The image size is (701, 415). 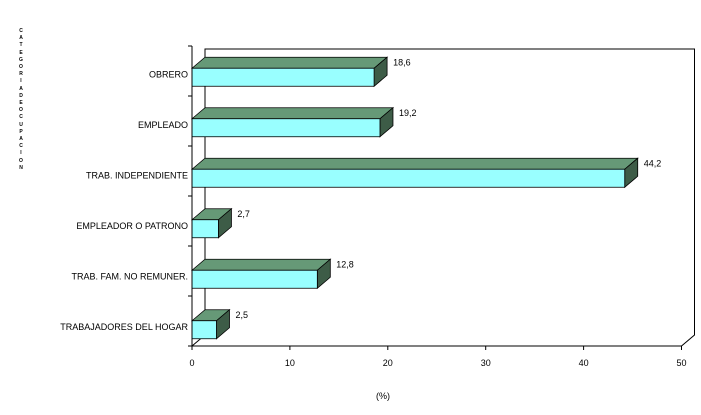 I want to click on category-label: TRAB. INDEPENDIENTE, so click(x=137, y=175).